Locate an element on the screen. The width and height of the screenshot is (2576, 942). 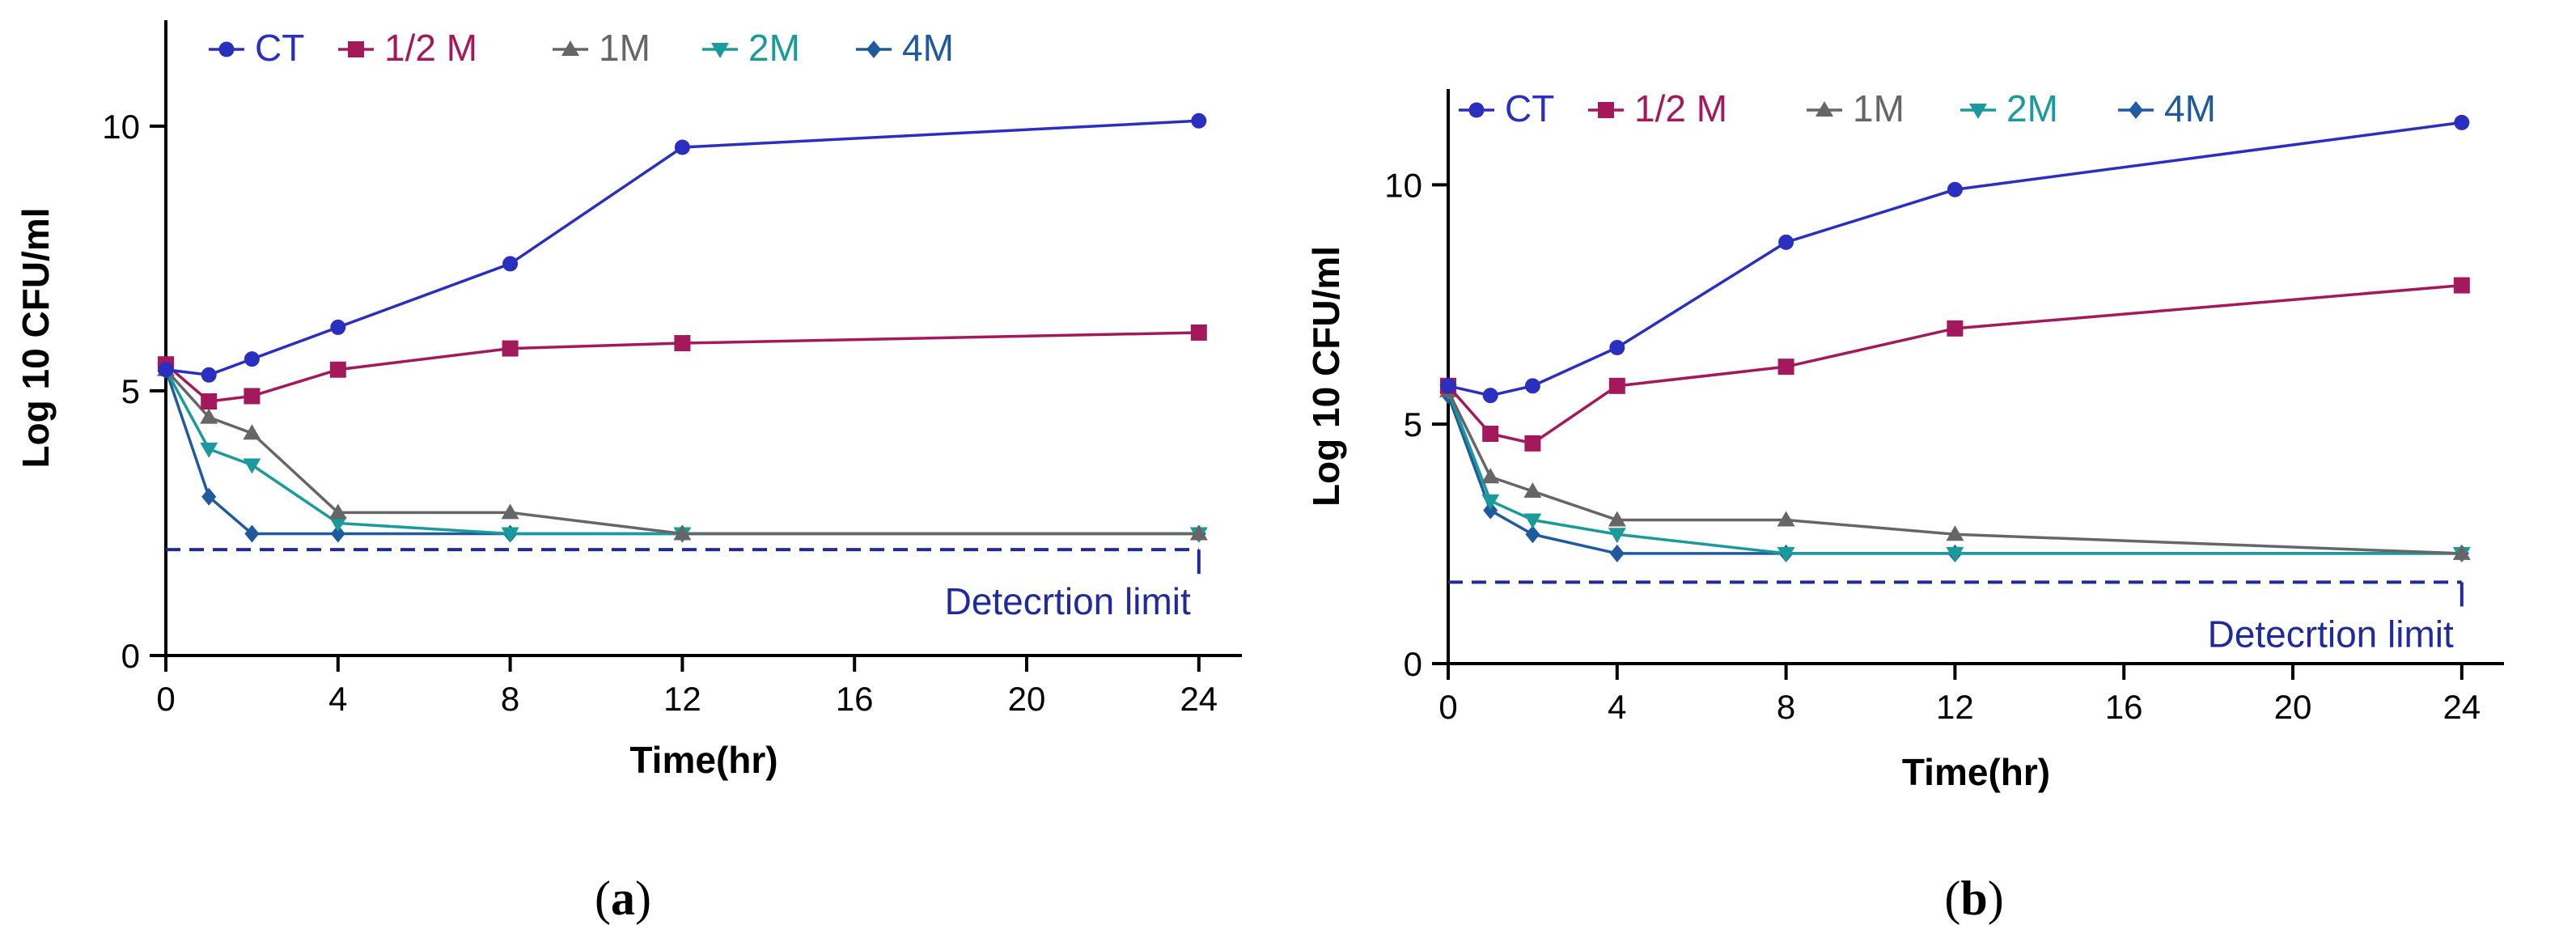
panel-label: (a) is located at coordinates (623, 898).